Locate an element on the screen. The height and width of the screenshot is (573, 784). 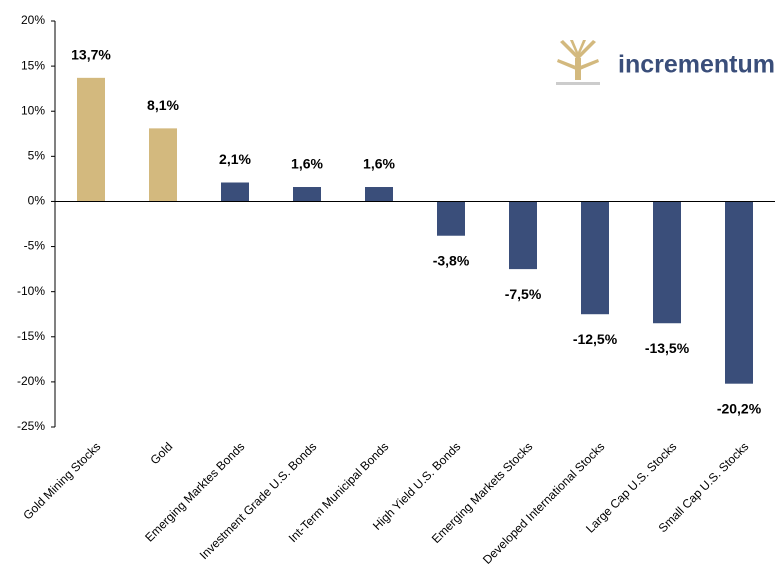
logo-icon is located at coordinates (578, 62).